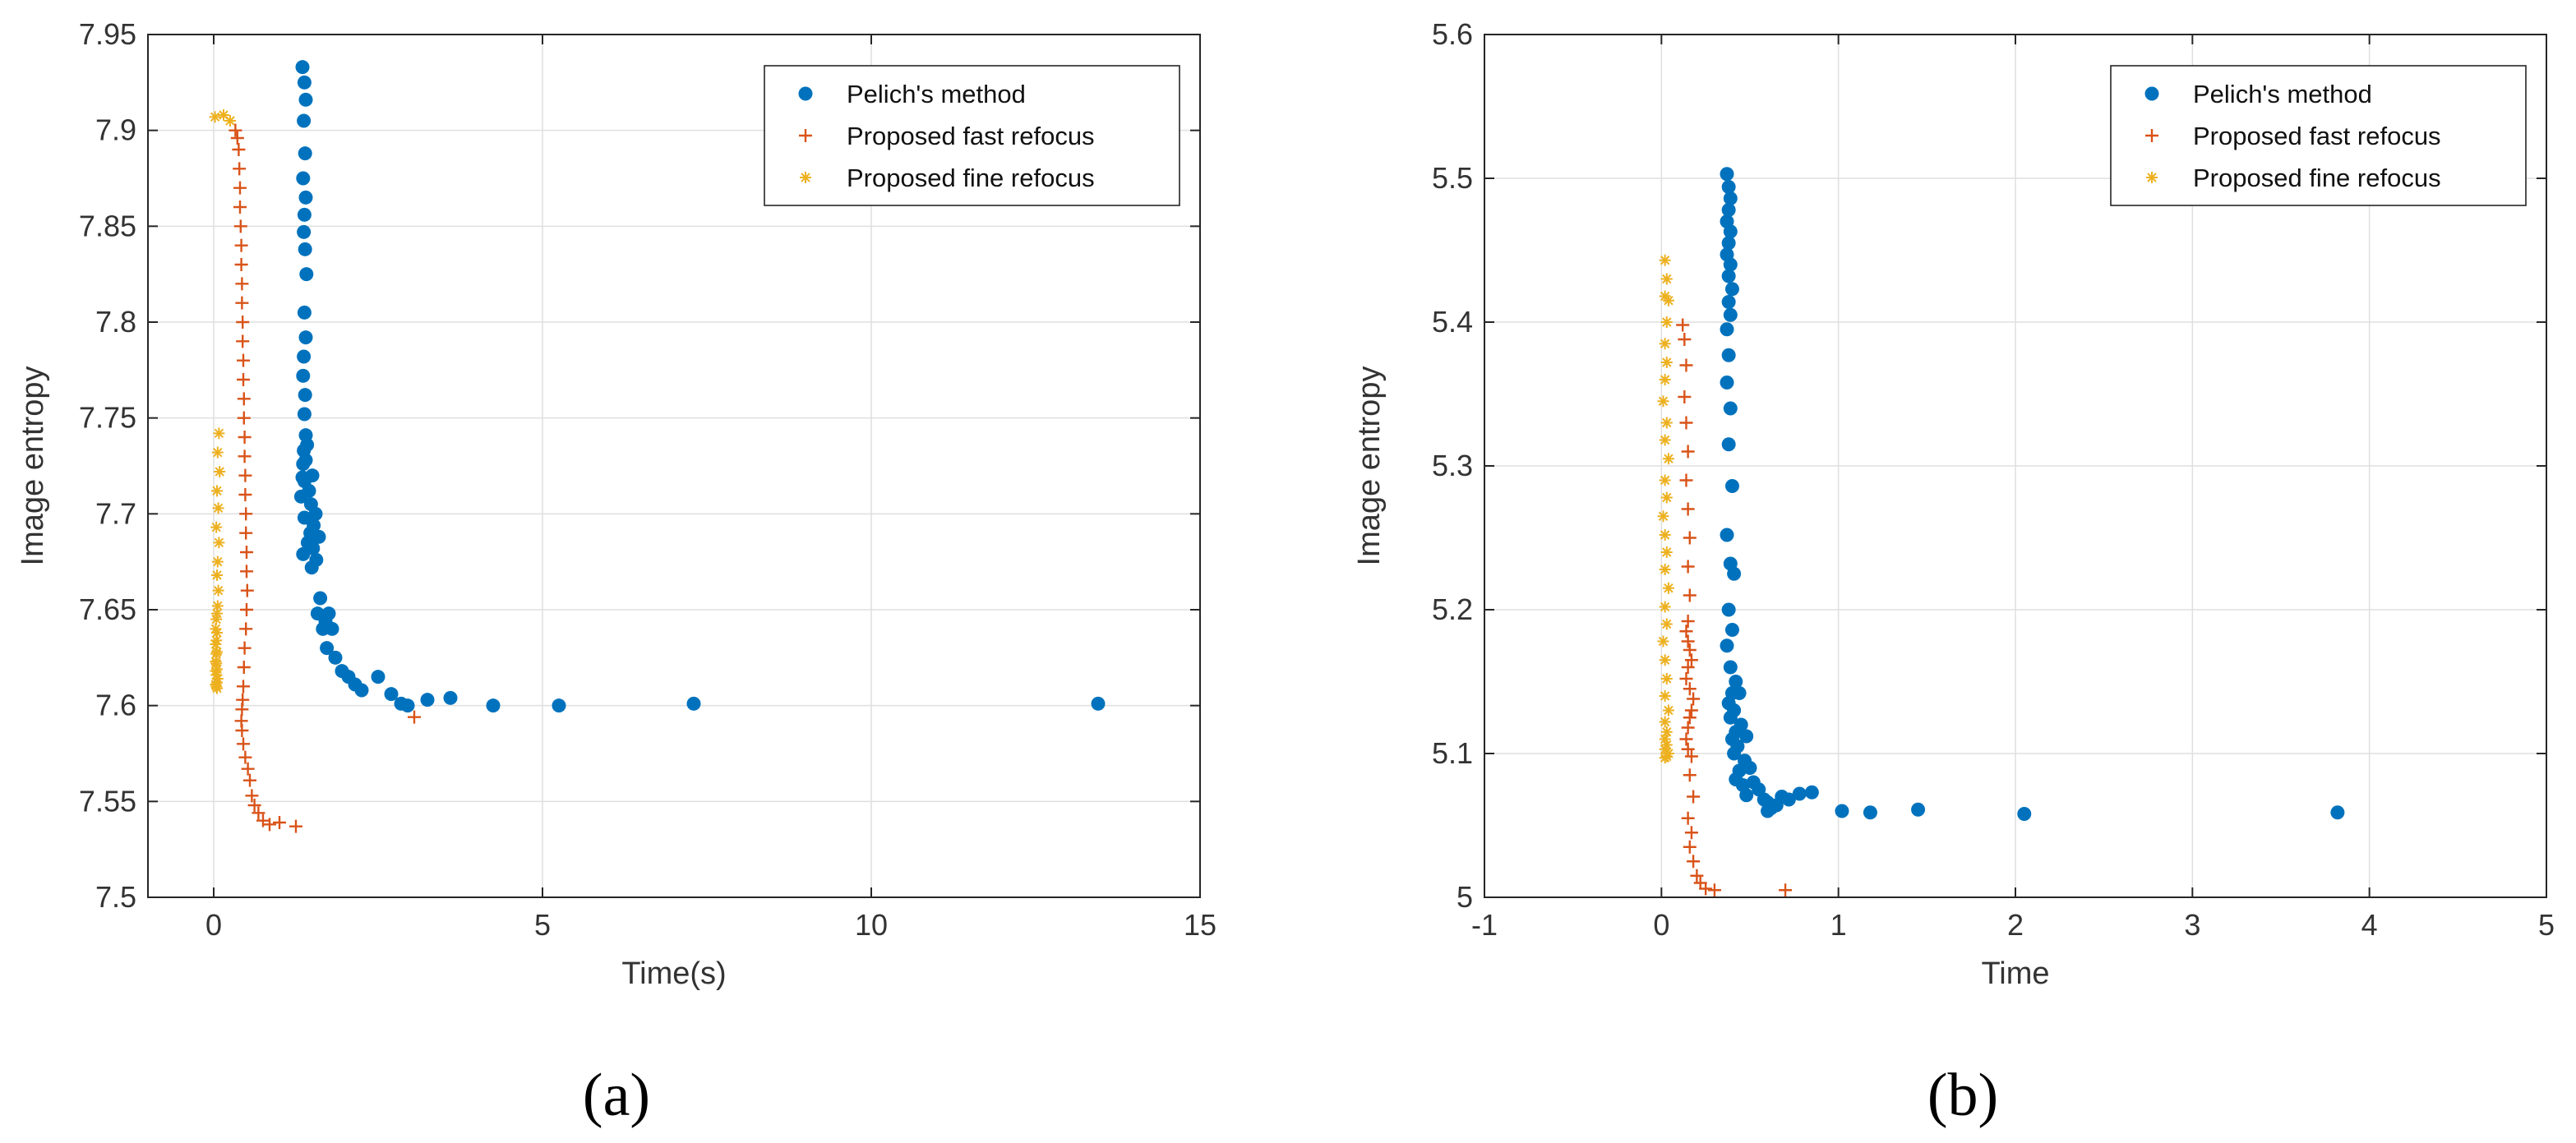 The width and height of the screenshot is (2576, 1143). Describe the element at coordinates (107, 225) in the screenshot. I see `panel-a-y-tick-label: 7.85` at that location.